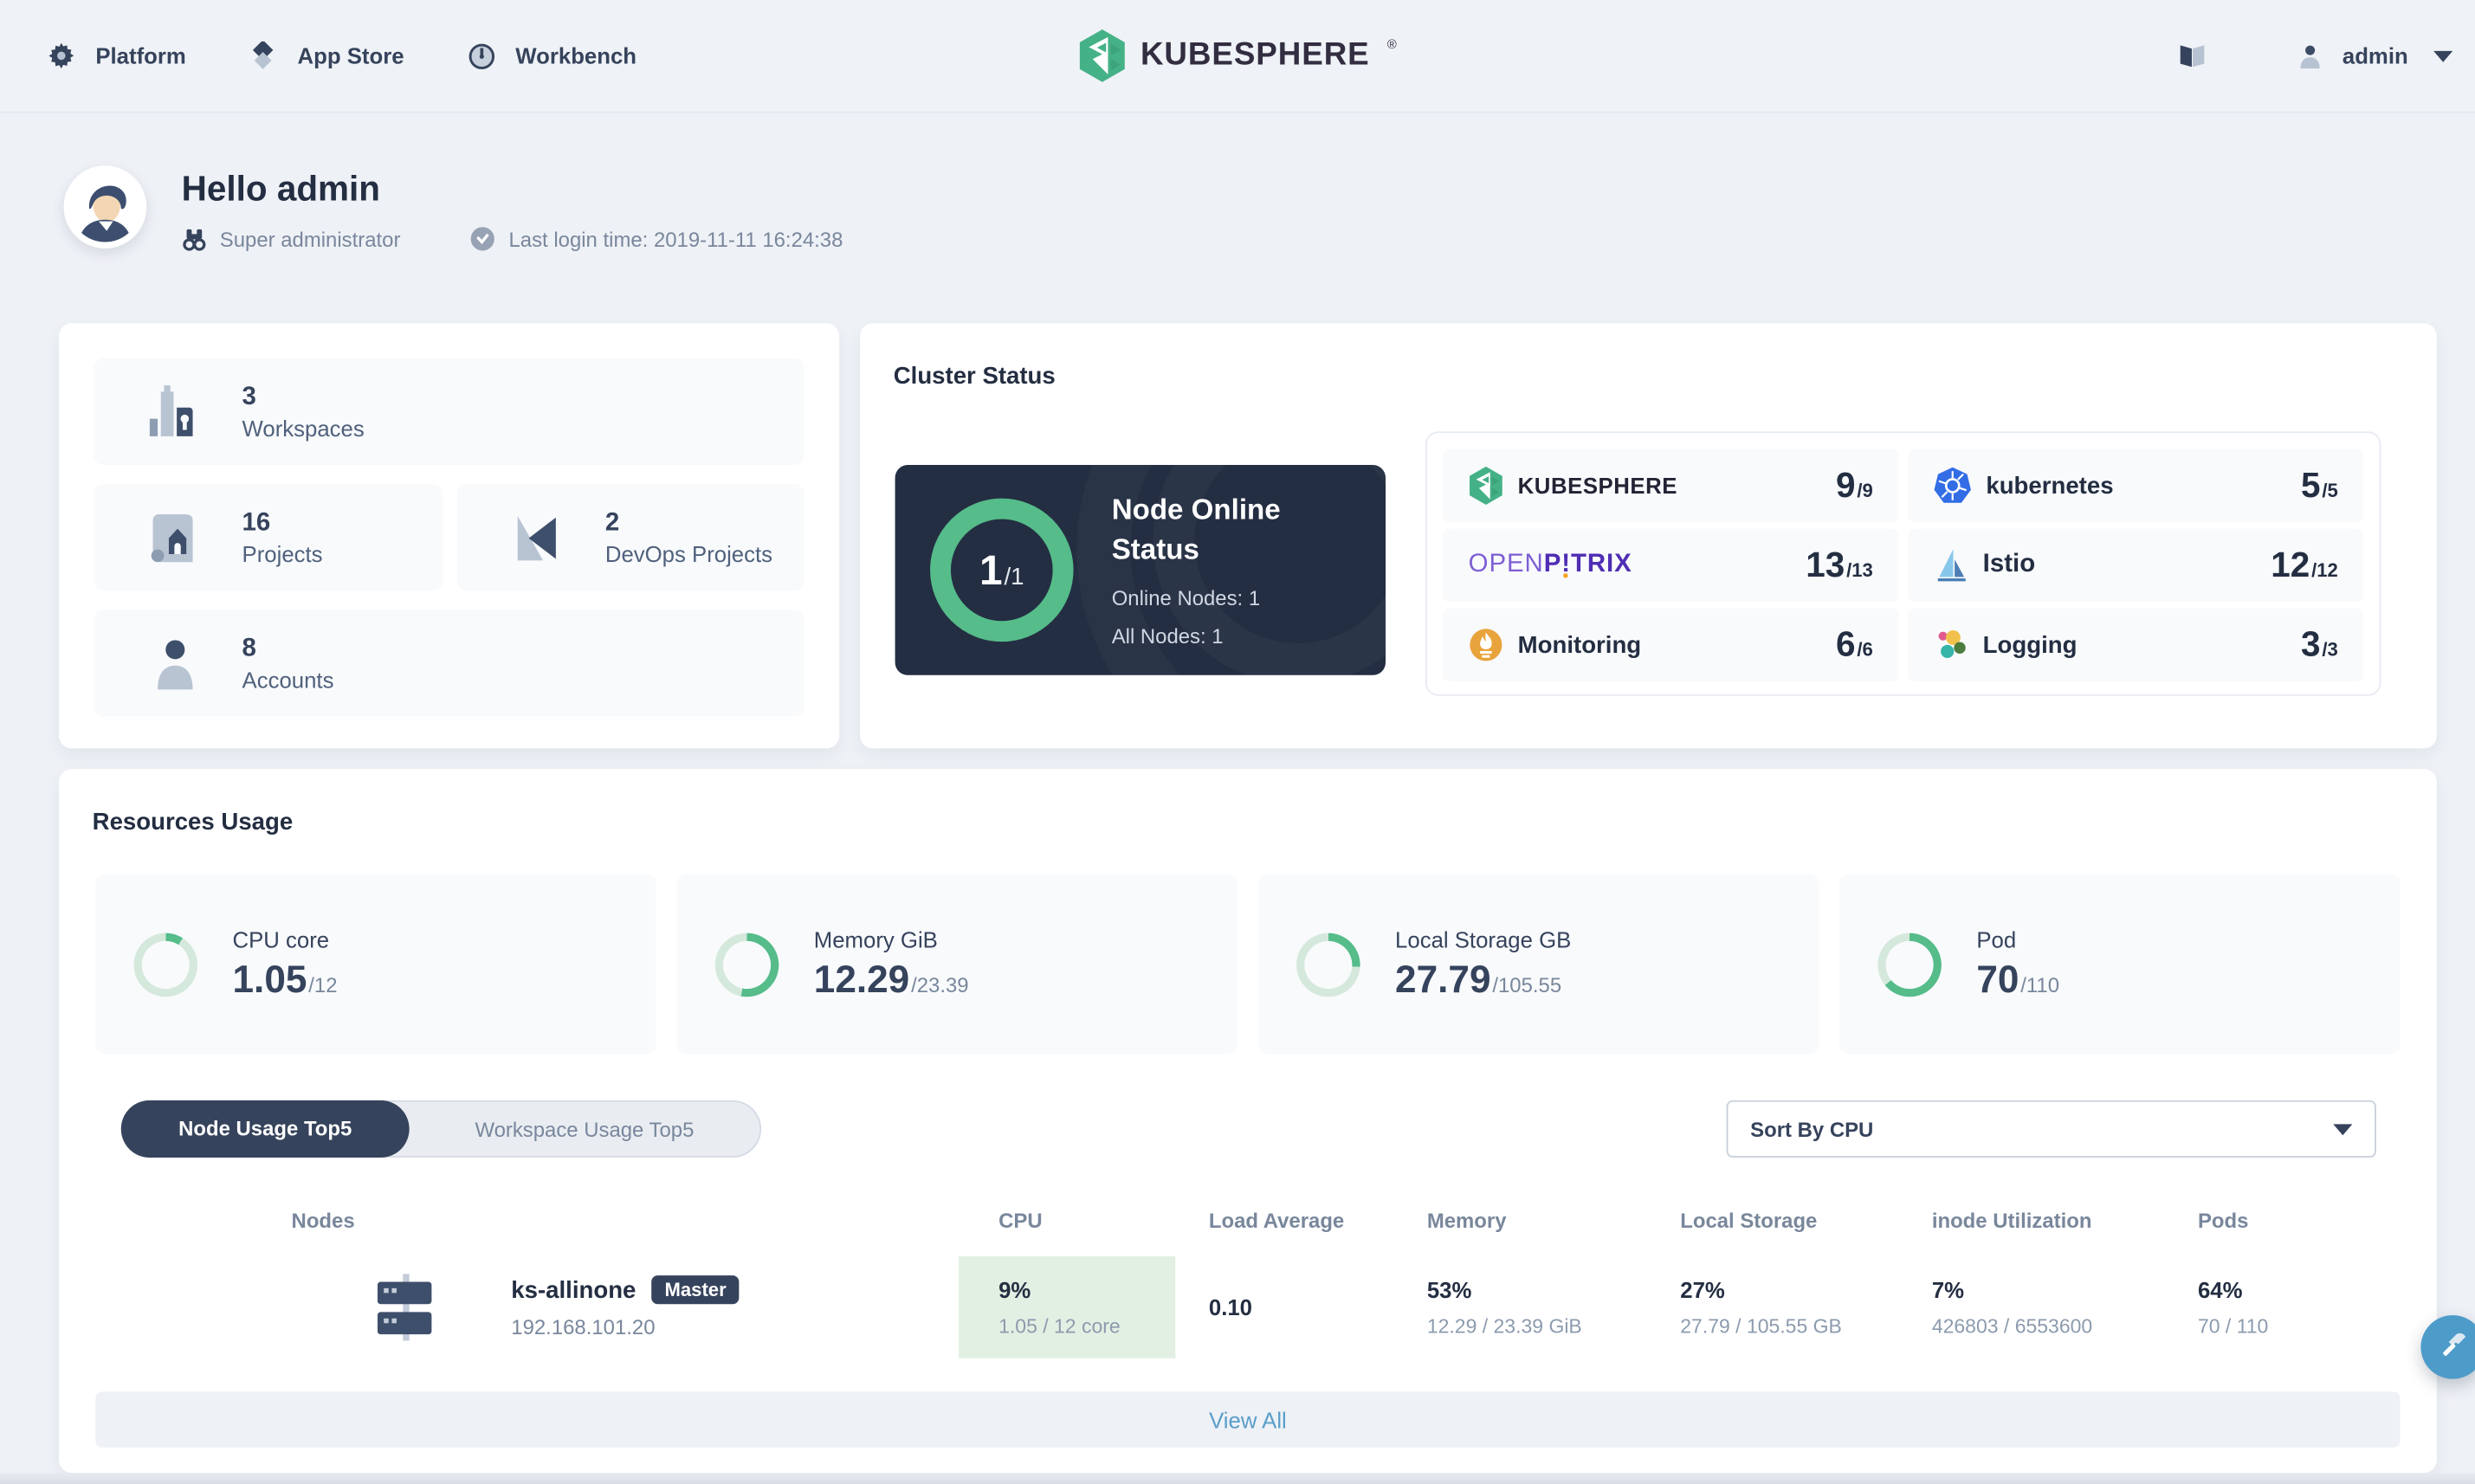 Image resolution: width=2475 pixels, height=1484 pixels. Describe the element at coordinates (1952, 644) in the screenshot. I see `logging-icon` at that location.